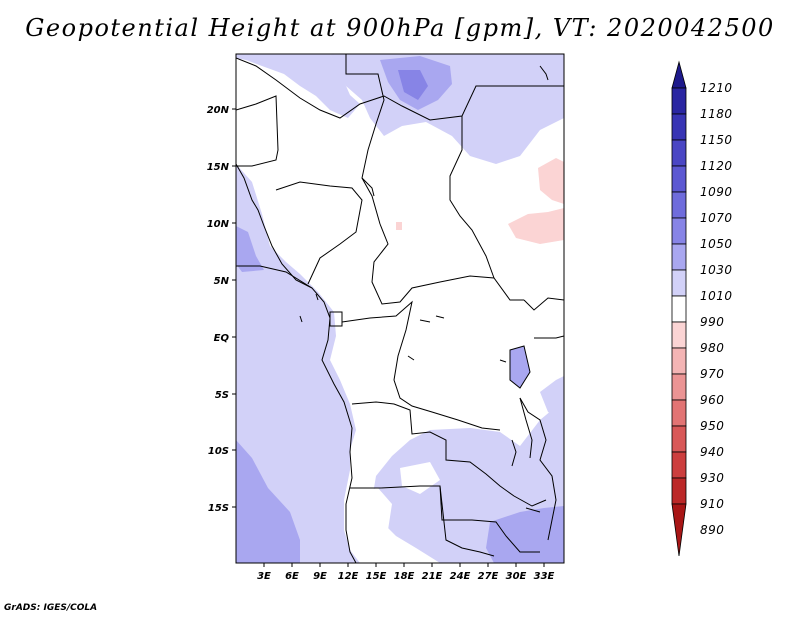  Describe the element at coordinates (292, 576) in the screenshot. I see `lon-label: 6E` at that location.